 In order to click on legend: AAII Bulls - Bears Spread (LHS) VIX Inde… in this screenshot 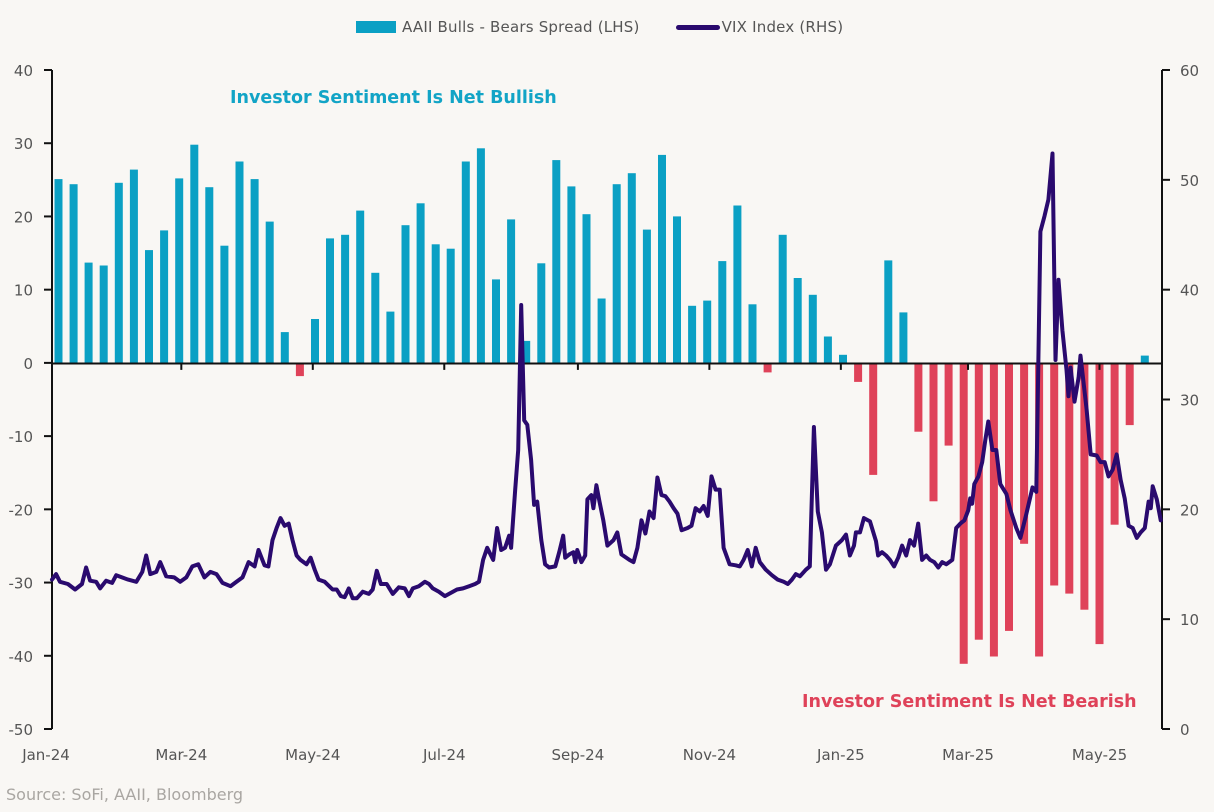, I will do `click(617, 27)`.